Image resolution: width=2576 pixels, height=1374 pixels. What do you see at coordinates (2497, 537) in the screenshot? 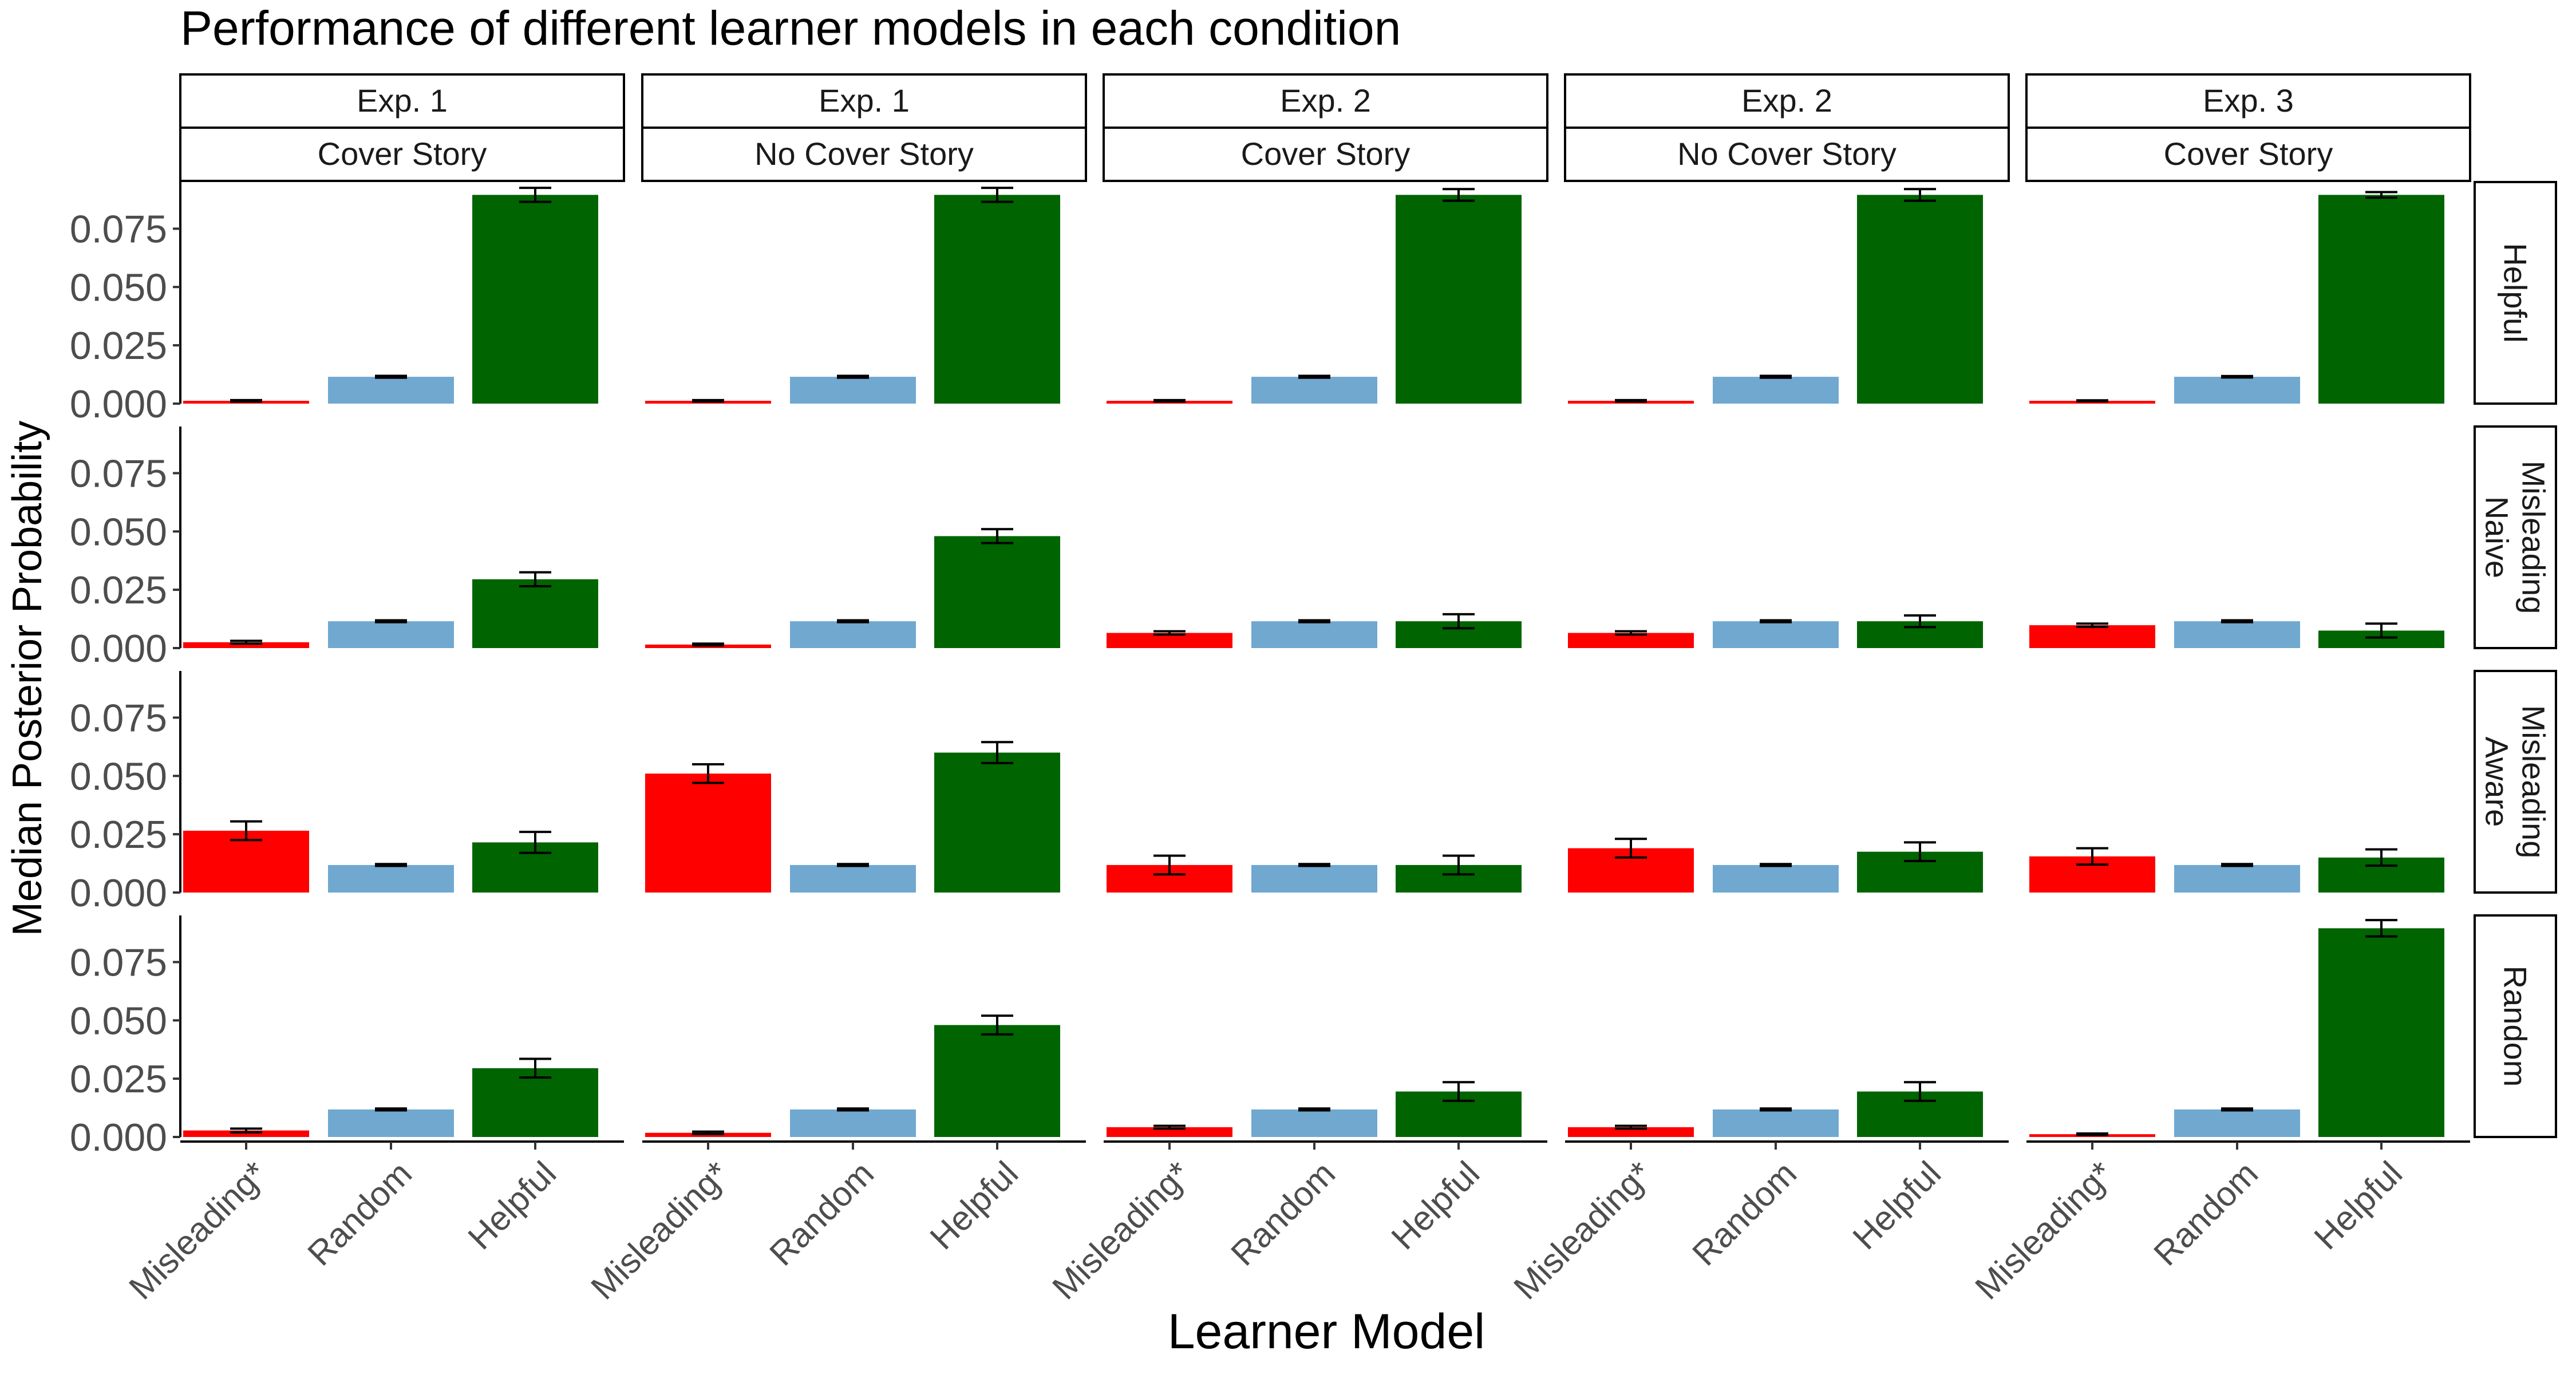
I see `strip-row-label: Naive` at bounding box center [2497, 537].